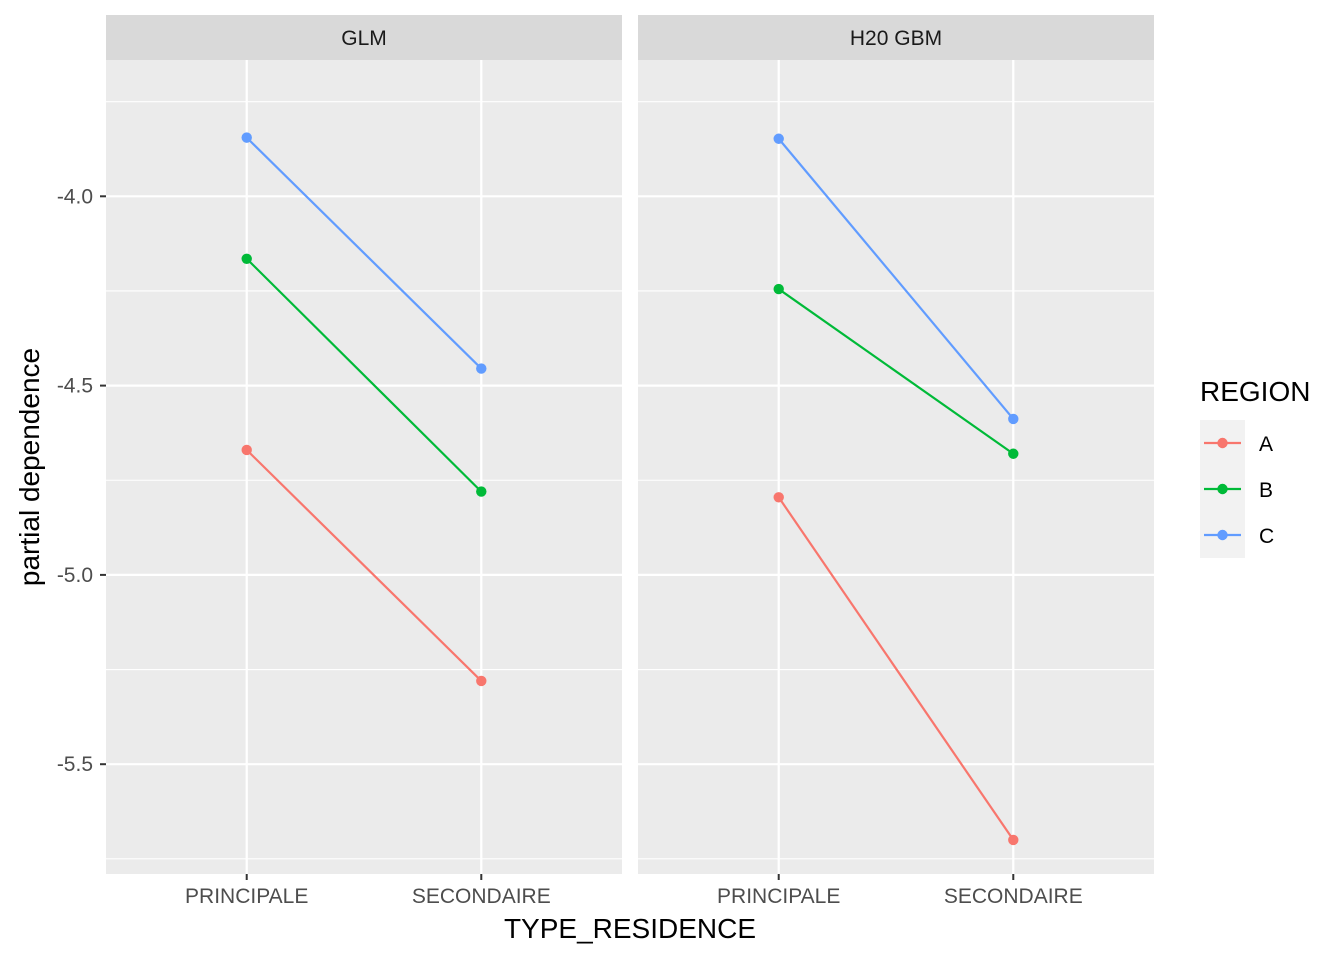 The image size is (1344, 960). What do you see at coordinates (1255, 391) in the screenshot?
I see `legend-title: REGION` at bounding box center [1255, 391].